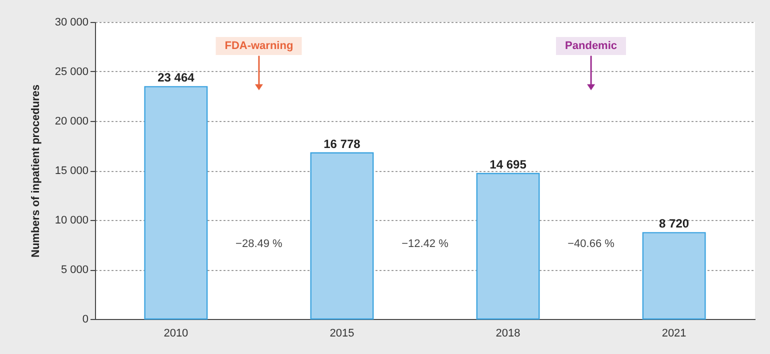  I want to click on x-tick-label: 2021, so click(674, 334).